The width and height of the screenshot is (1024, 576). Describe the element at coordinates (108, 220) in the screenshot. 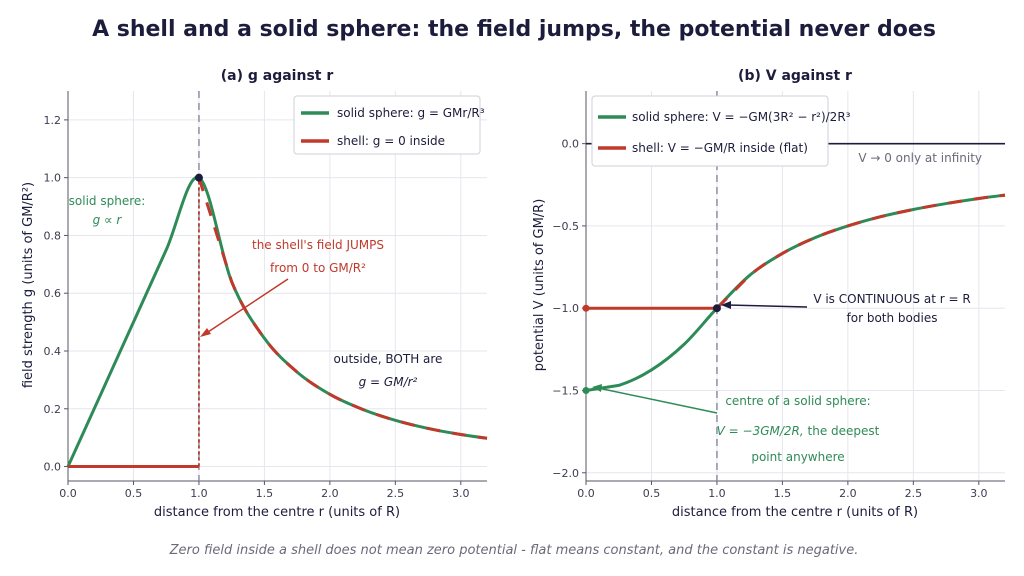

I see `panel-a-solid-label-line2: g ∝ r` at that location.